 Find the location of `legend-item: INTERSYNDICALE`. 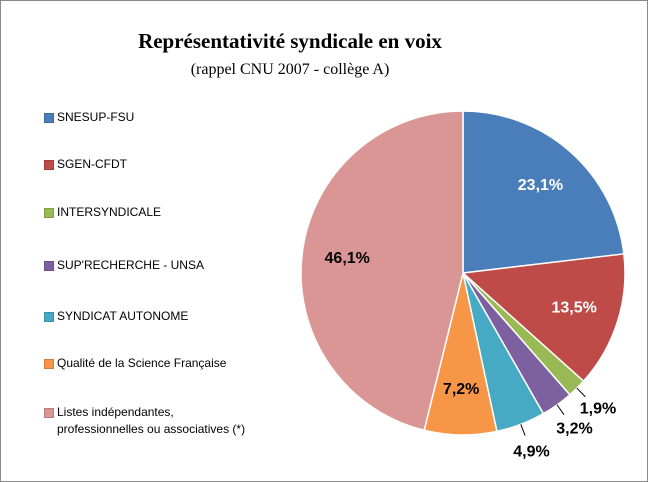

legend-item: INTERSYNDICALE is located at coordinates (184, 212).